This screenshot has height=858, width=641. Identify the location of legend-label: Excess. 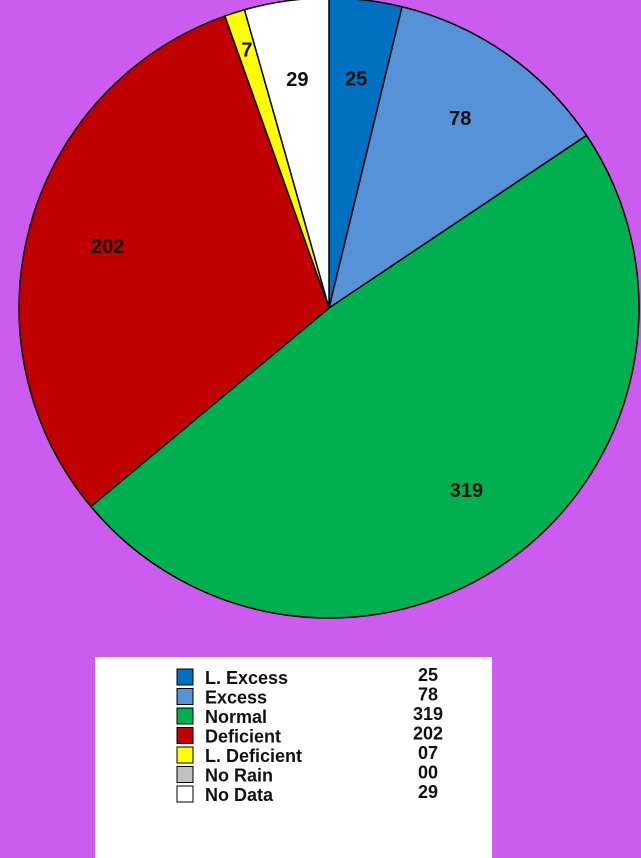
(236, 697).